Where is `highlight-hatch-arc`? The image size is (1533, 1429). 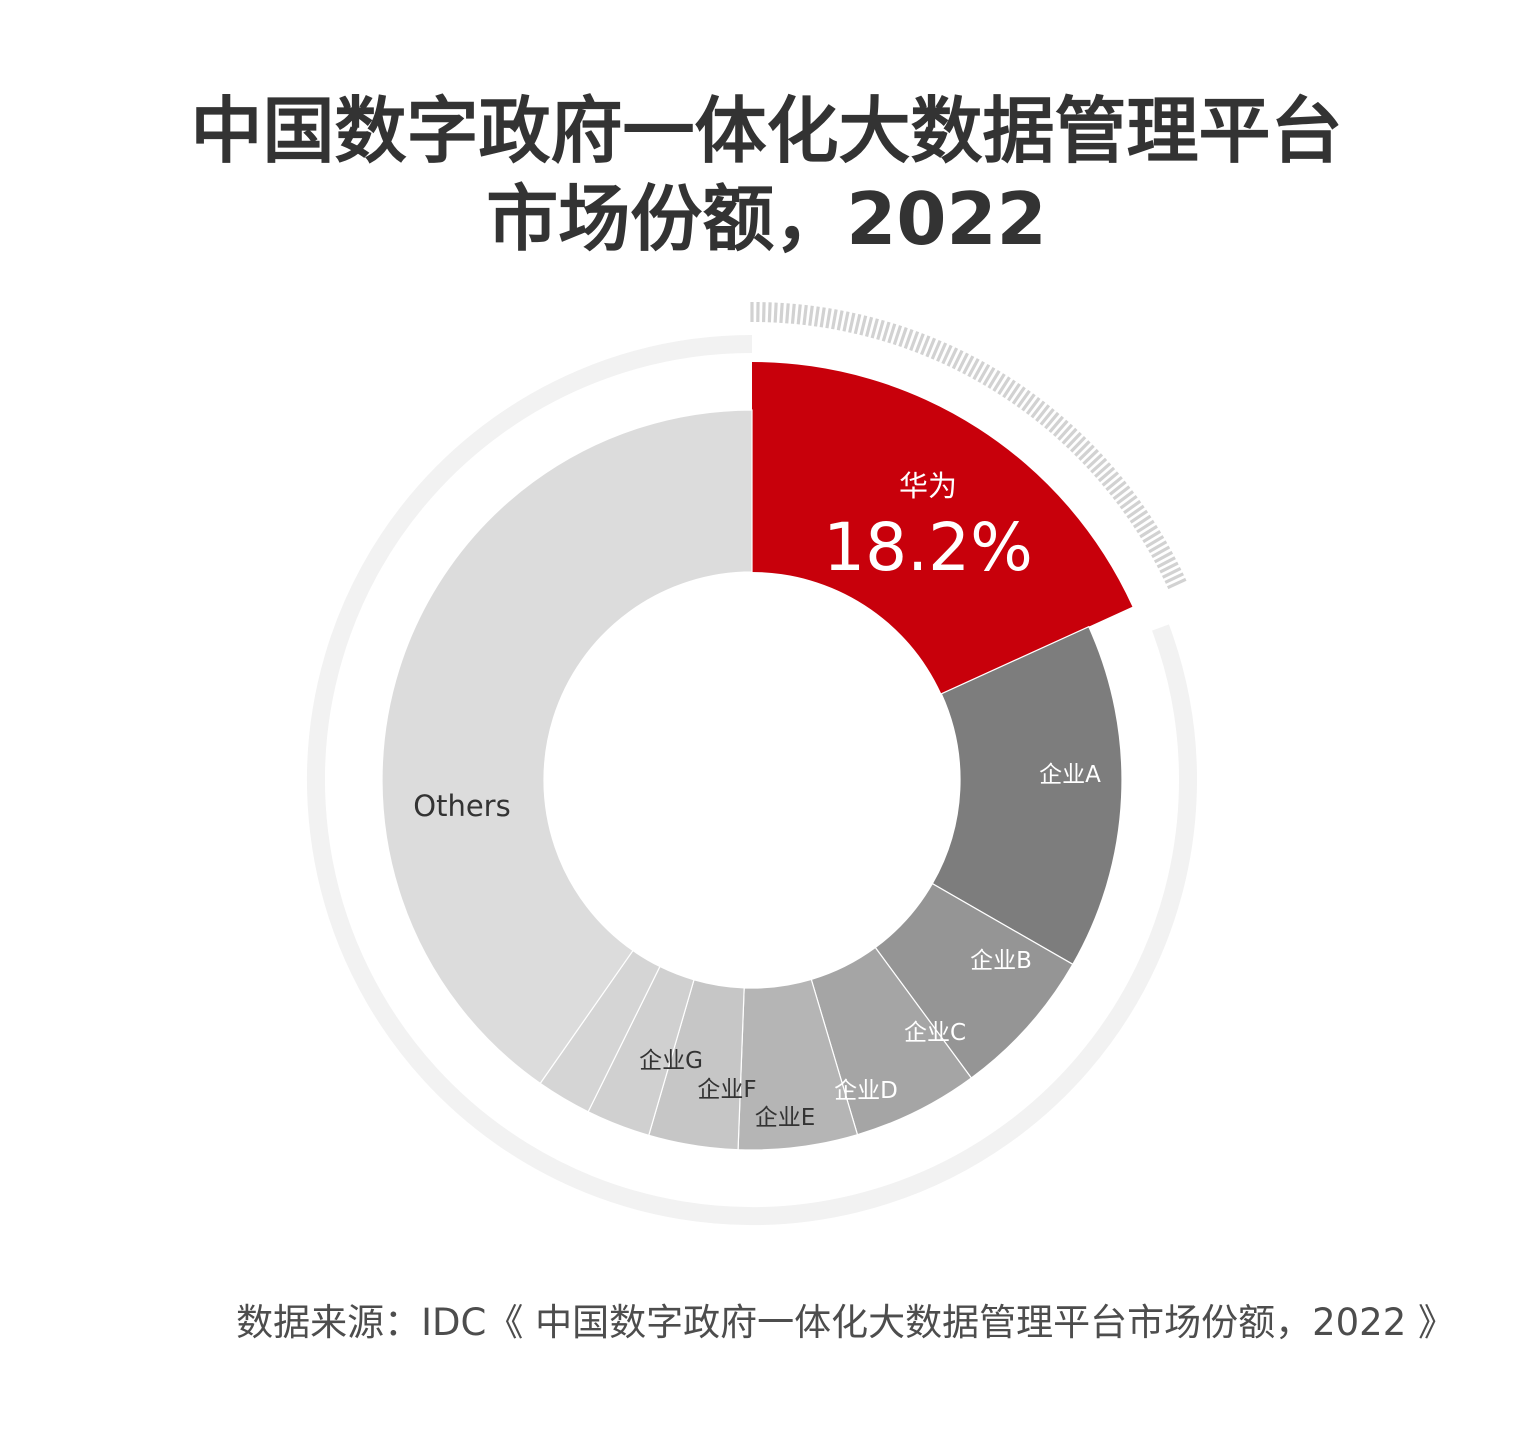
highlight-hatch-arc is located at coordinates (968, 446).